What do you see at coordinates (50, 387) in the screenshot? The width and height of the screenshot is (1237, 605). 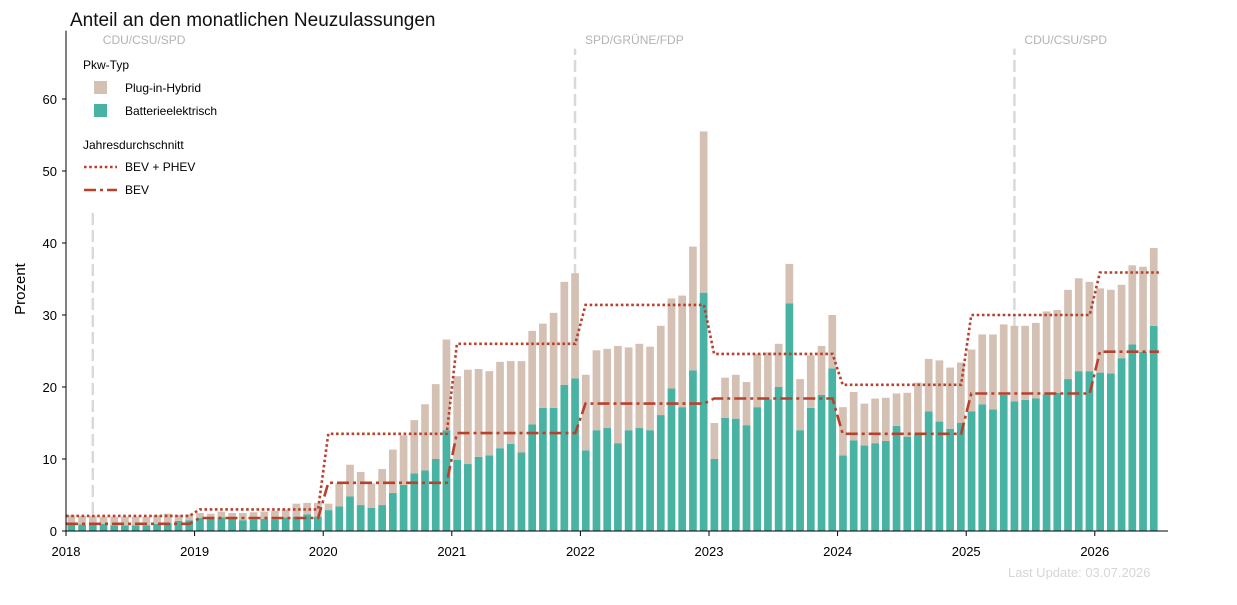 I see `y-tick-label: 20` at bounding box center [50, 387].